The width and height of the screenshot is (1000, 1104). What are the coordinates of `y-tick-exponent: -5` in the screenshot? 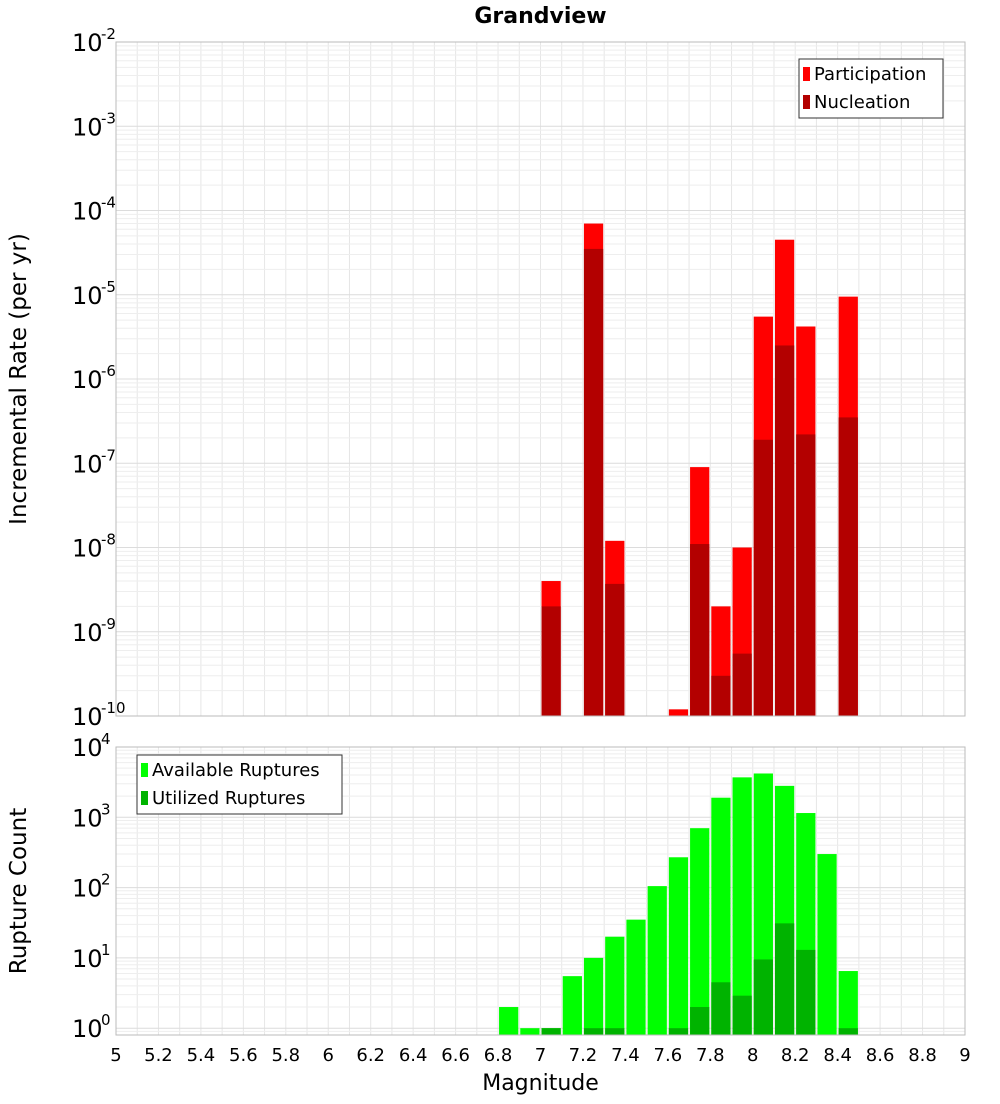 It's located at (108, 287).